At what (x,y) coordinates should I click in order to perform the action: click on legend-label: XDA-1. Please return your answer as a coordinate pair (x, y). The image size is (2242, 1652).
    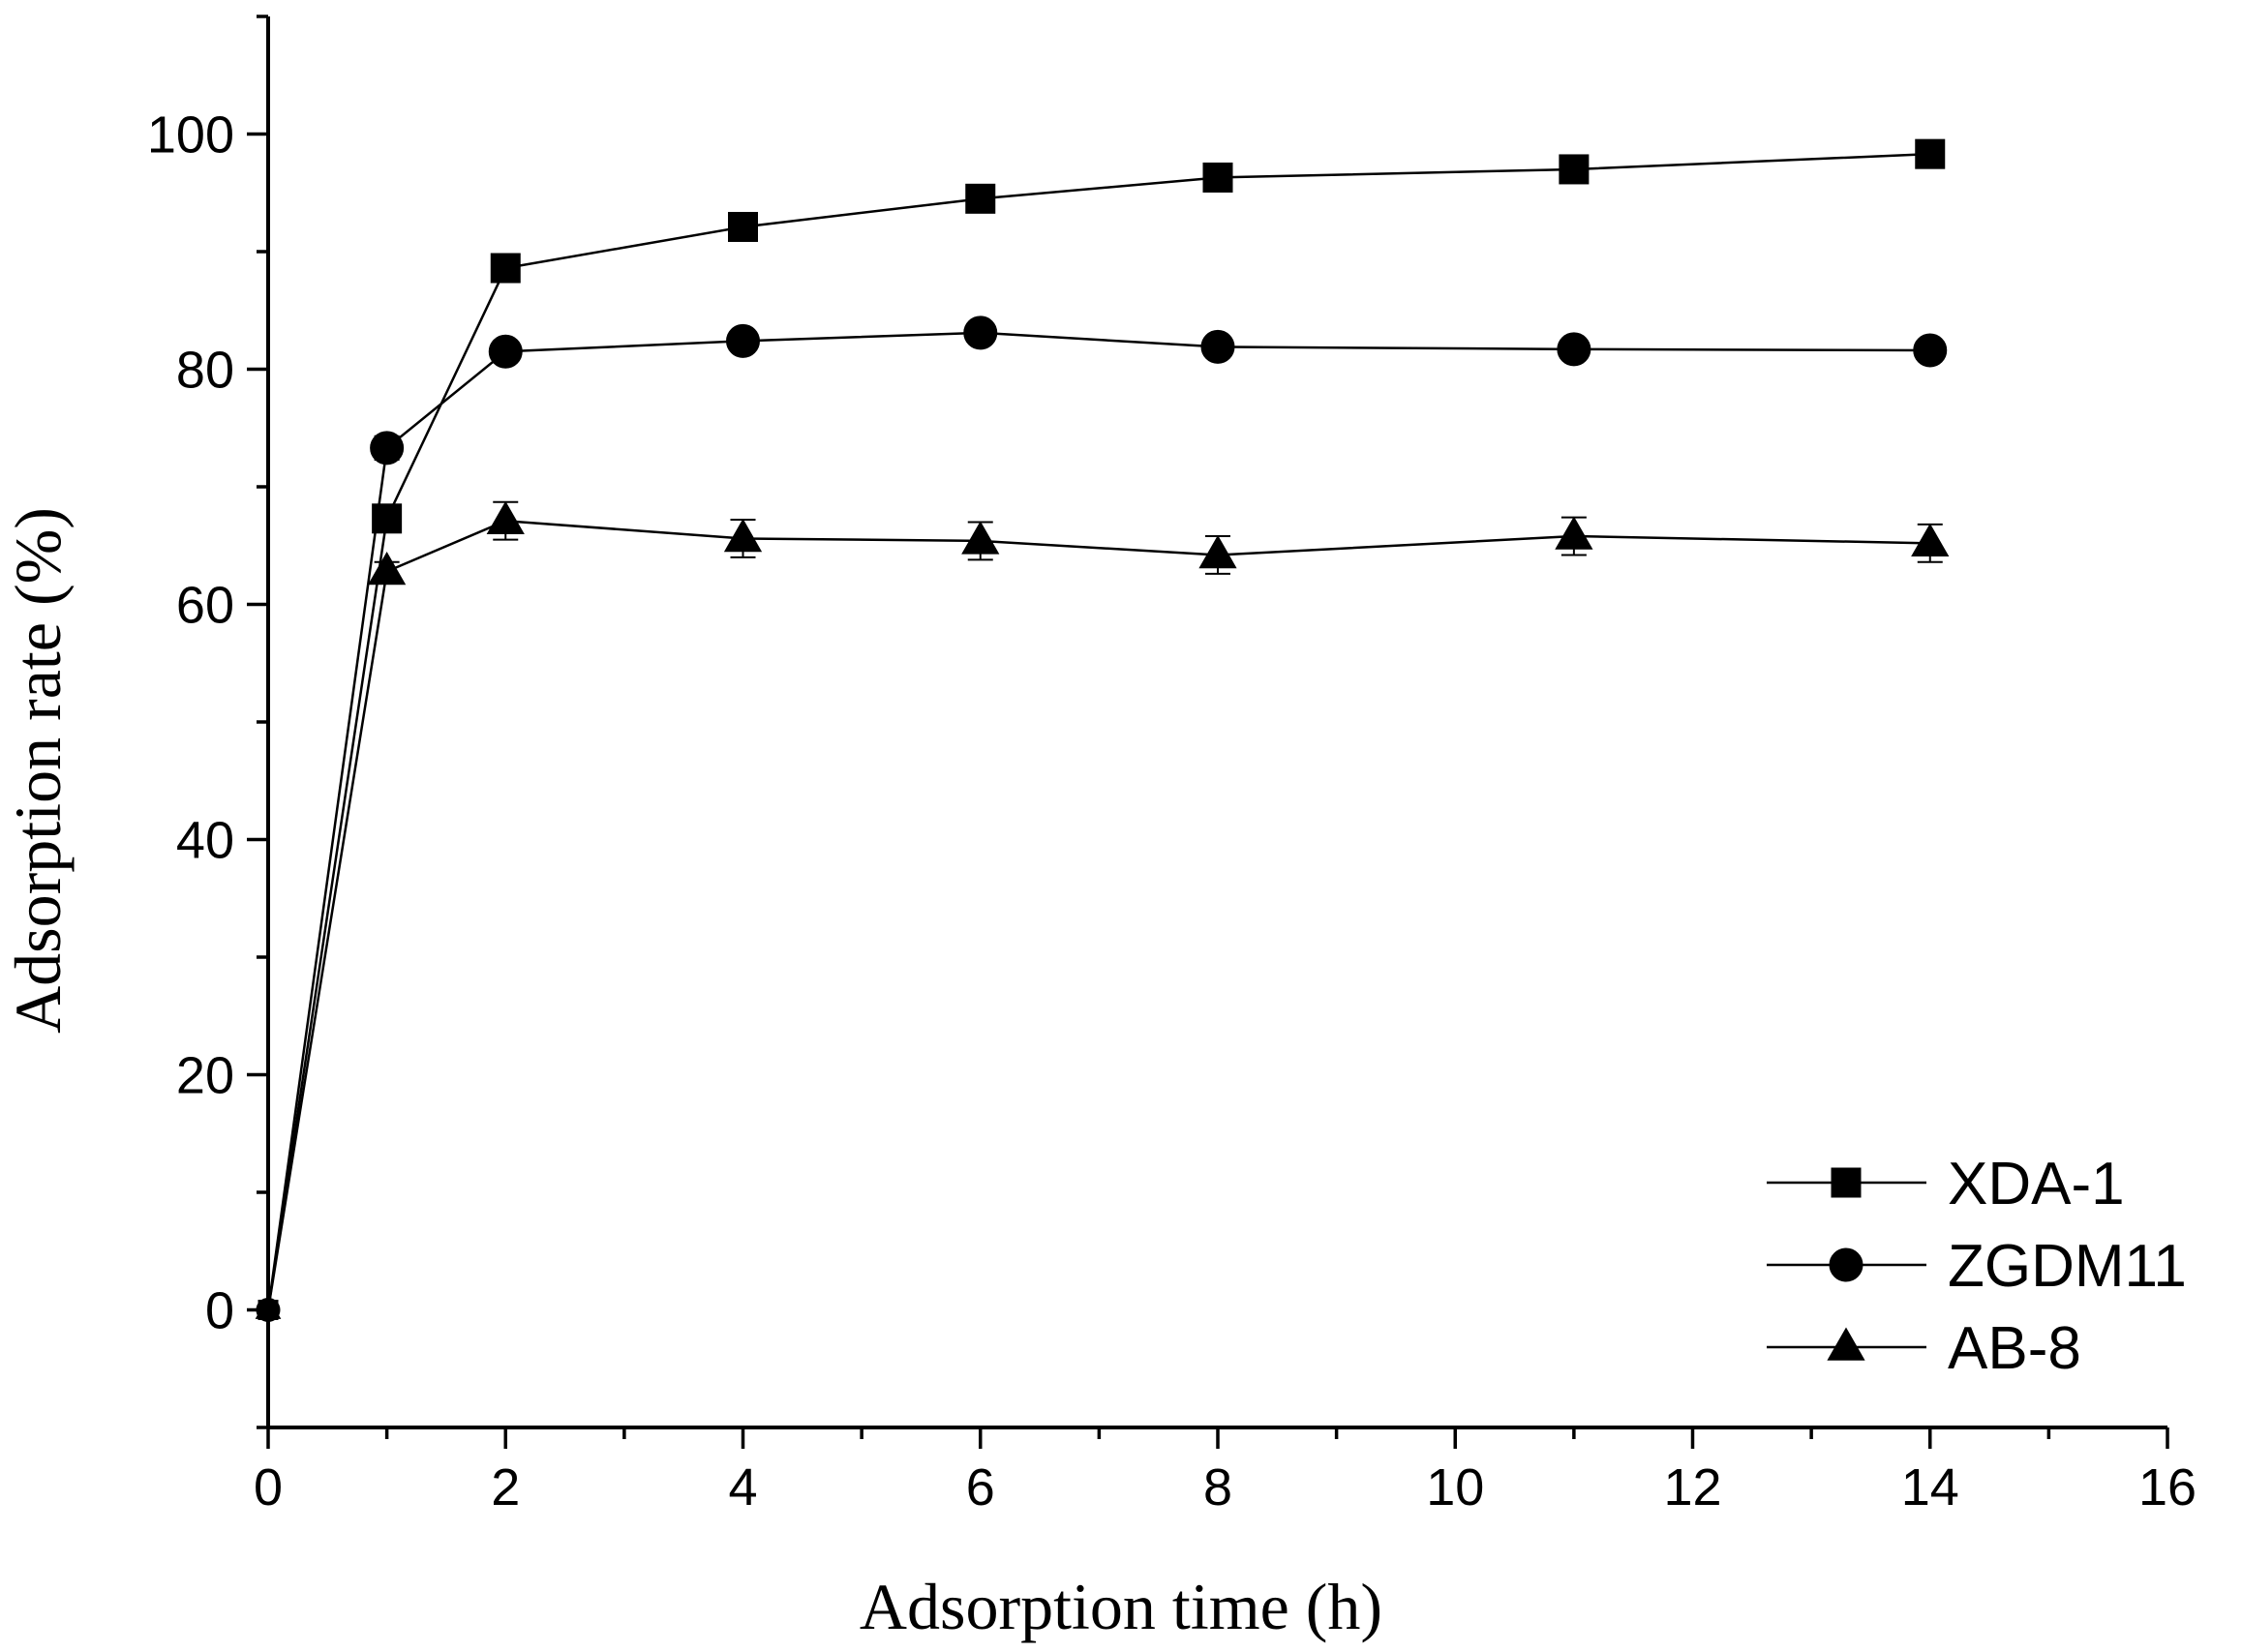
    Looking at the image, I should click on (2036, 1184).